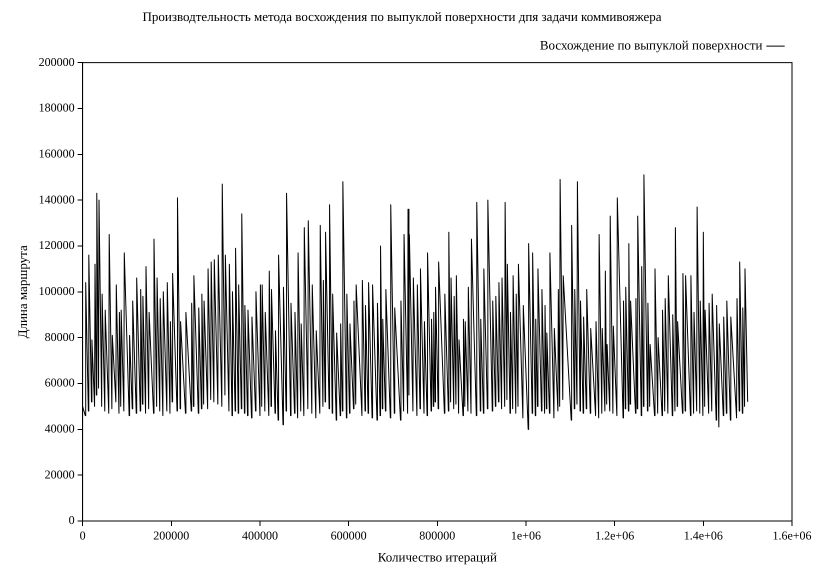 The height and width of the screenshot is (578, 824). Describe the element at coordinates (83, 535) in the screenshot. I see `x-tick-label: 0` at that location.